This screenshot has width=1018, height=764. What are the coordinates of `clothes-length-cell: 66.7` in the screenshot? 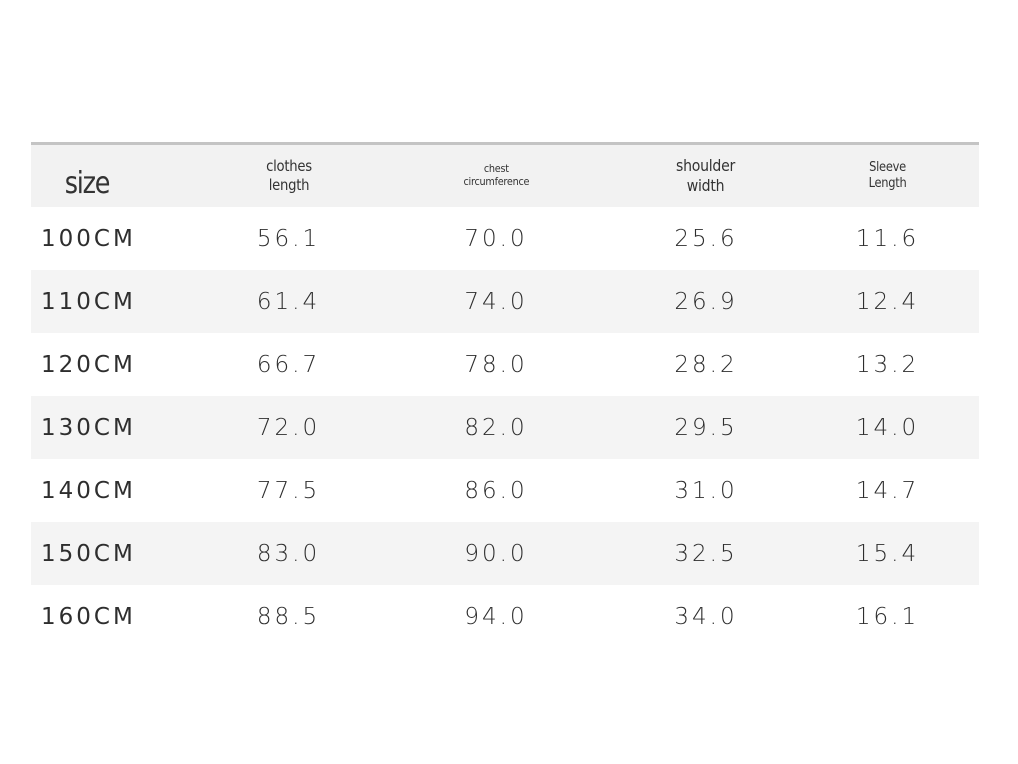 It's located at (288, 364).